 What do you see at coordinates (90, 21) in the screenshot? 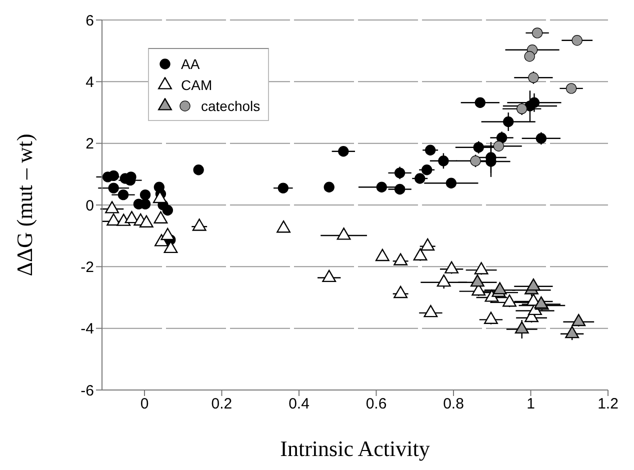
I see `y-tick-label: 6` at bounding box center [90, 21].